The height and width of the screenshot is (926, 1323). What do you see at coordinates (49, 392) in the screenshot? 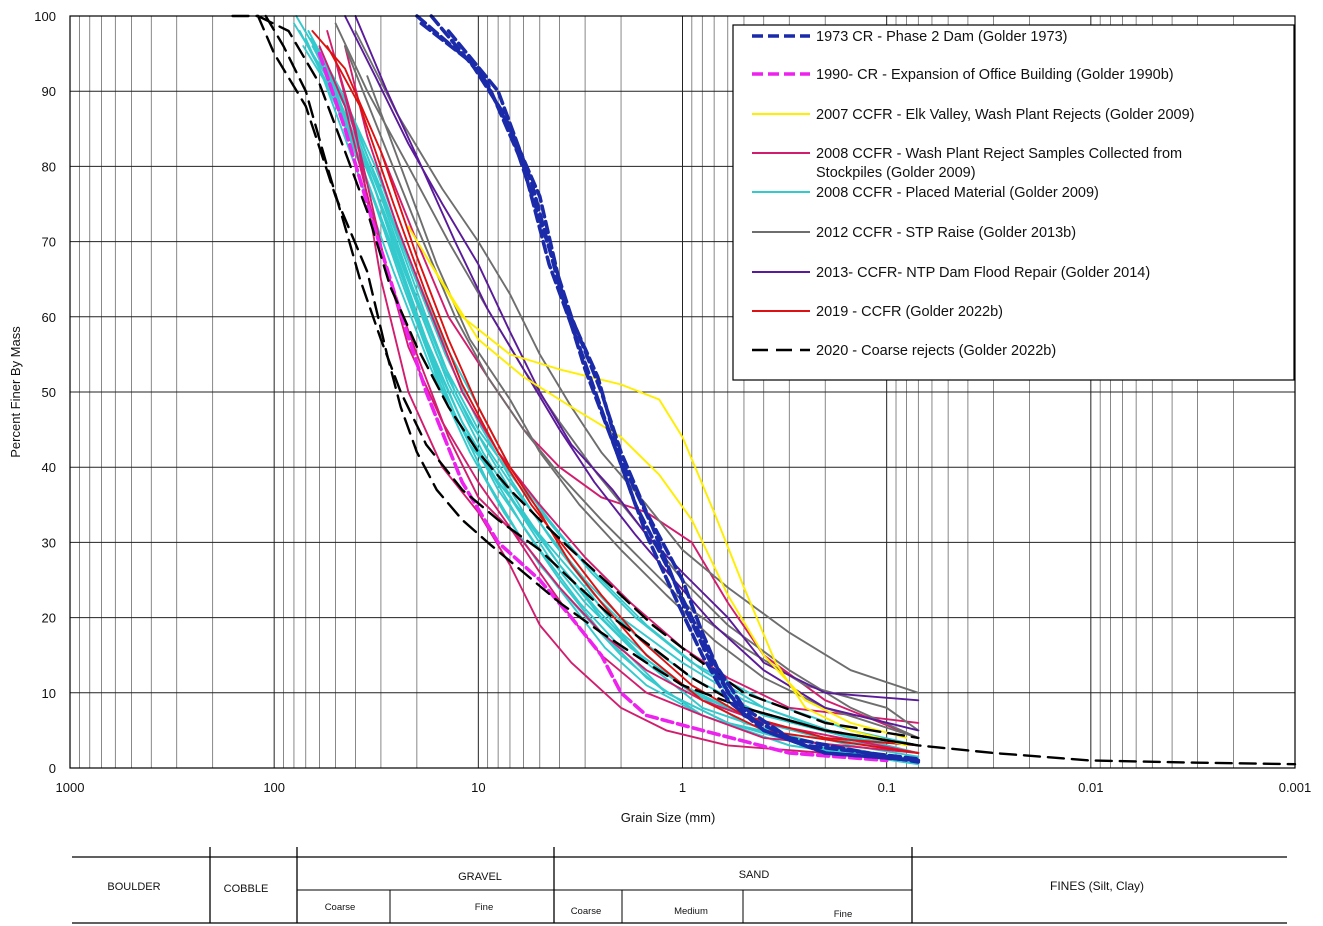
I see `y-tick-label: 50` at bounding box center [49, 392].